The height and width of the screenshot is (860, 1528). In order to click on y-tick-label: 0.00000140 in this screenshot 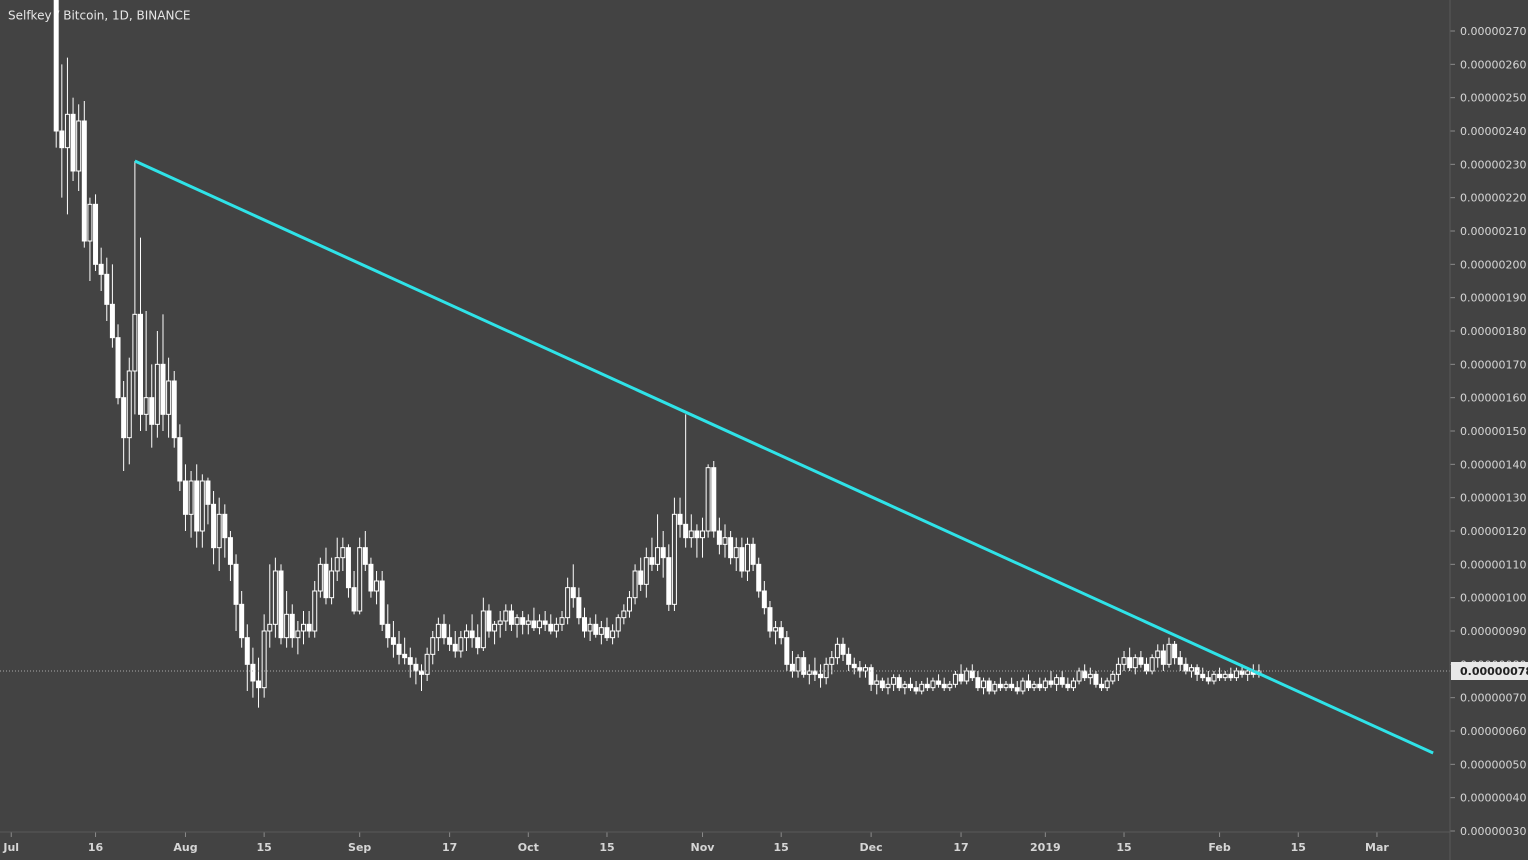, I will do `click(1493, 464)`.